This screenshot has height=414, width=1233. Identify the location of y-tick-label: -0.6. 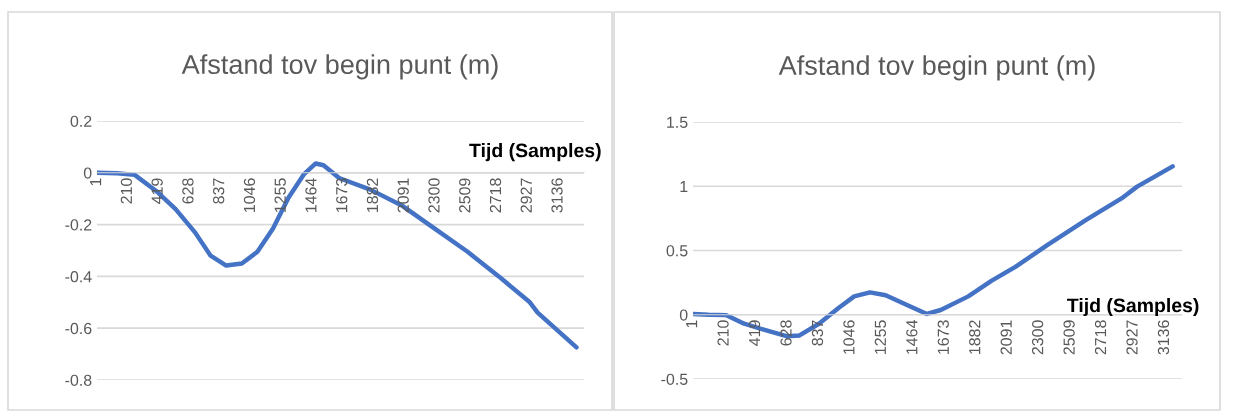
(78, 328).